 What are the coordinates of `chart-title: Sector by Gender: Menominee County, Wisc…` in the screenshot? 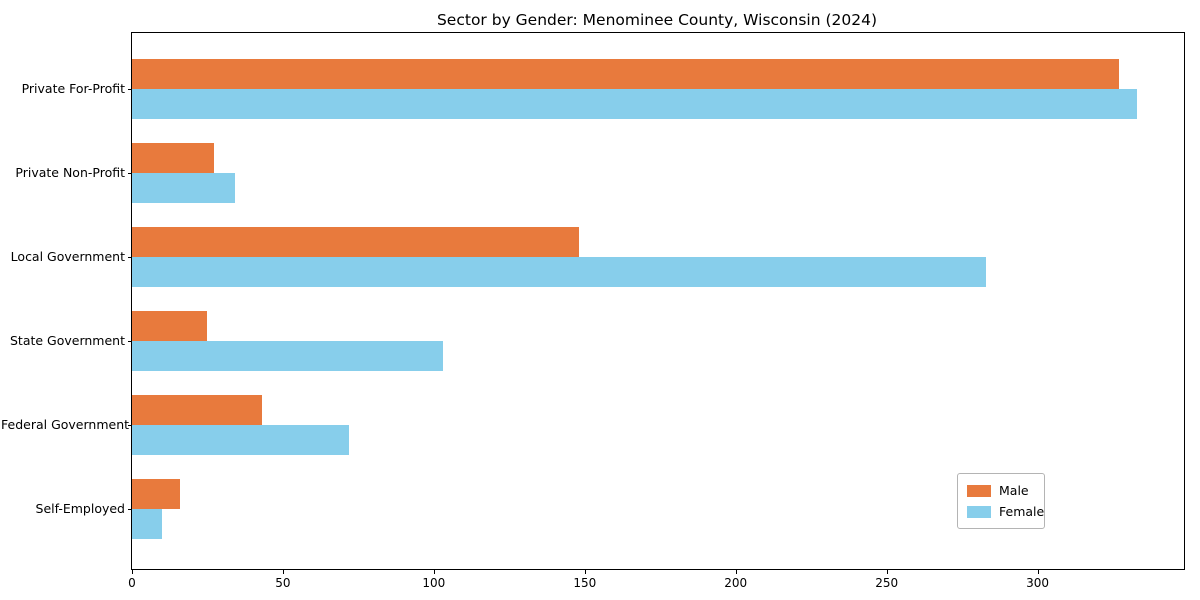 It's located at (657, 20).